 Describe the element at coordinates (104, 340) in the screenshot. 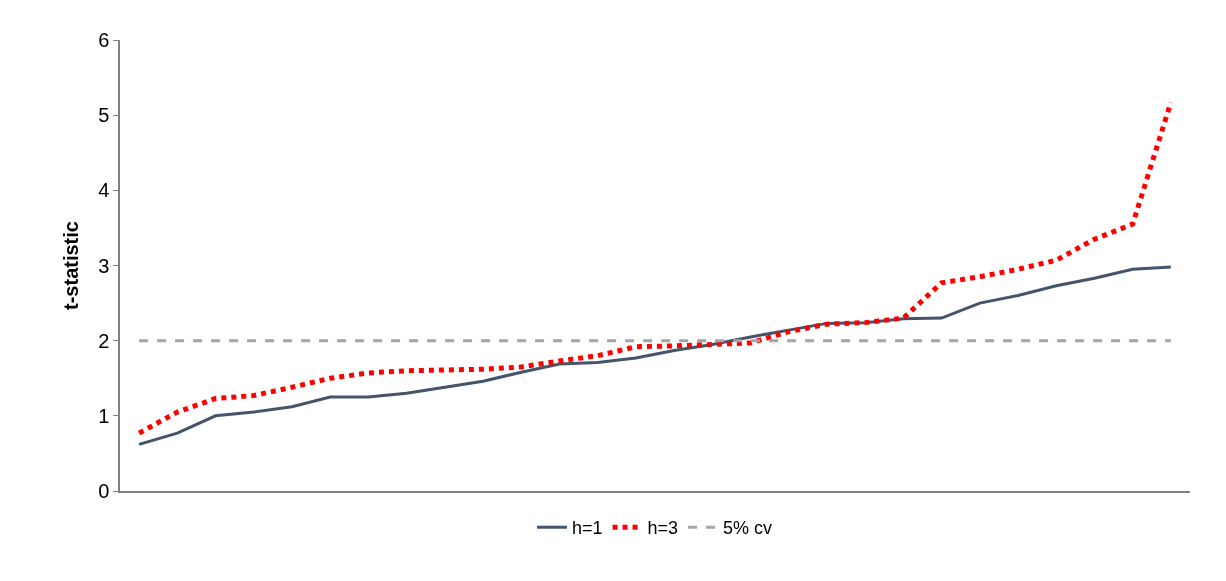

I see `y-tick-label: 2` at that location.